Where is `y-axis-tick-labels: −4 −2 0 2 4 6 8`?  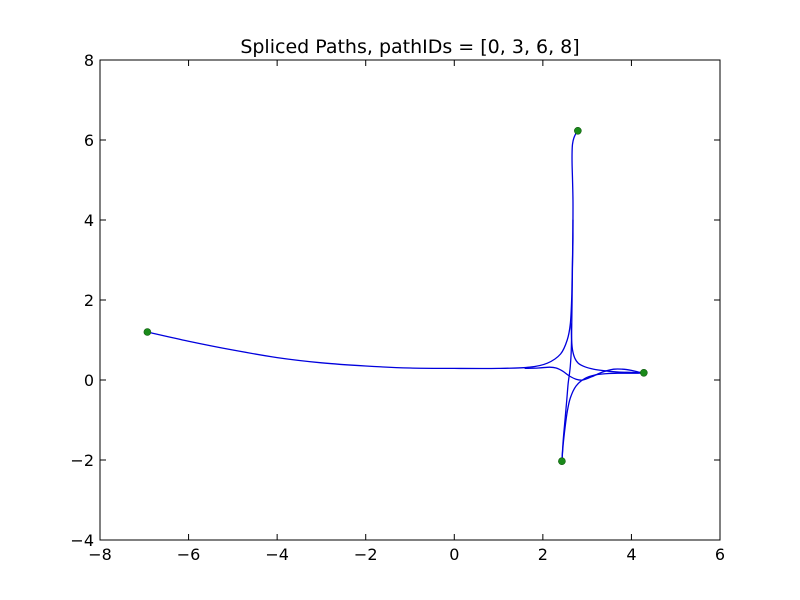
y-axis-tick-labels: −4 −2 0 2 4 6 8 is located at coordinates (82, 300).